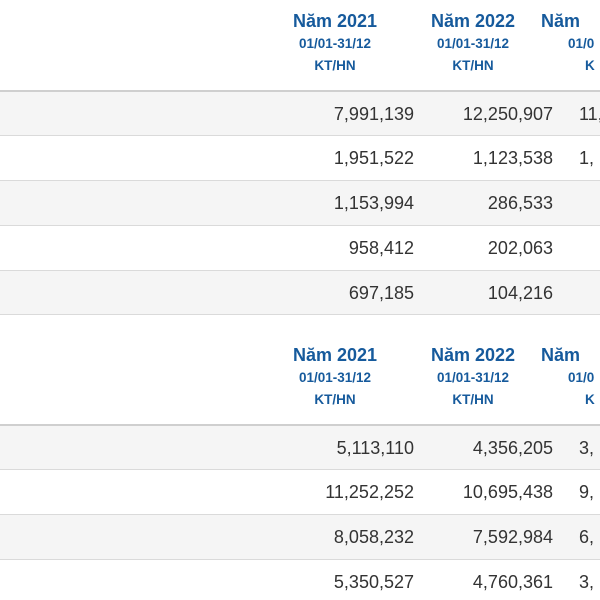 This screenshot has width=600, height=600. Describe the element at coordinates (375, 448) in the screenshot. I see `value-2021: 5,113,110` at that location.